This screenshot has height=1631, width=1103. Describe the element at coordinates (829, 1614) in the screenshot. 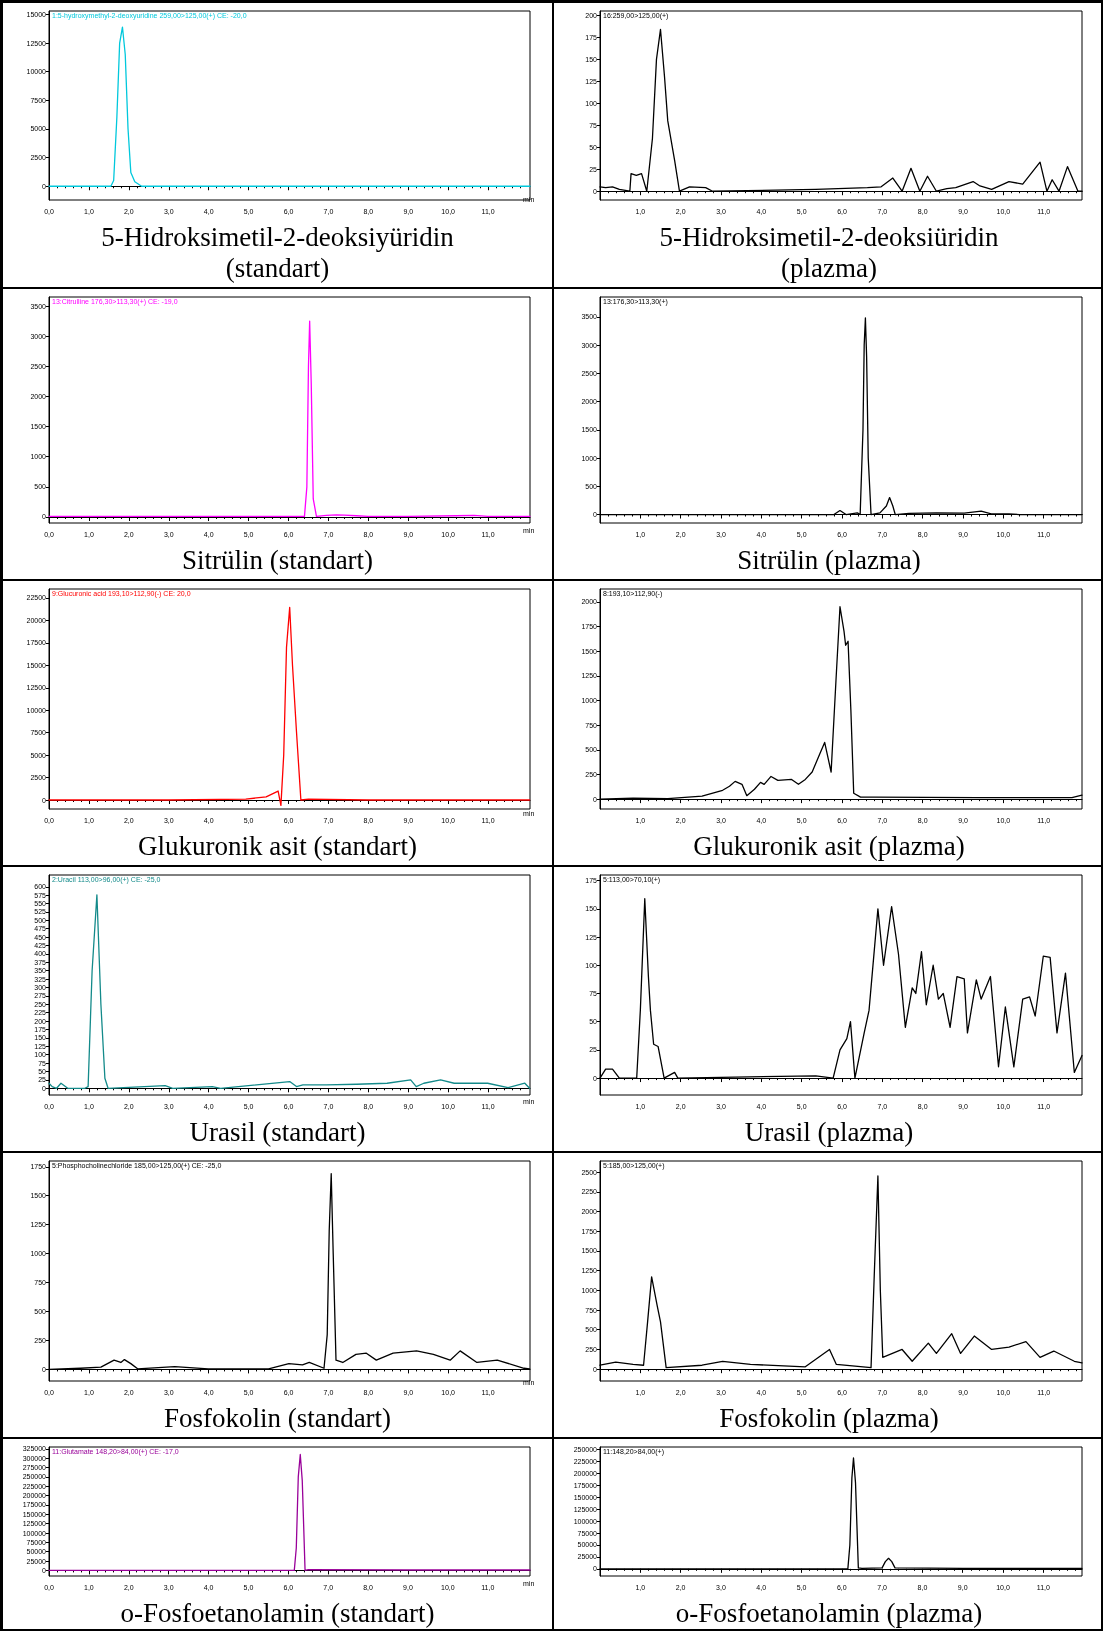

I see `text: o-Fosfoetanolamin (plazma)` at that location.